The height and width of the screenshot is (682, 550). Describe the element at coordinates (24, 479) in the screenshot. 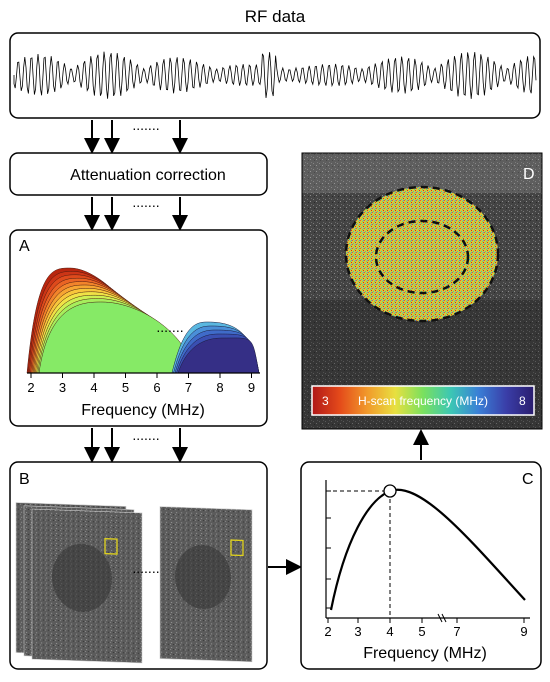

I see `panel-b-letter: B` at that location.